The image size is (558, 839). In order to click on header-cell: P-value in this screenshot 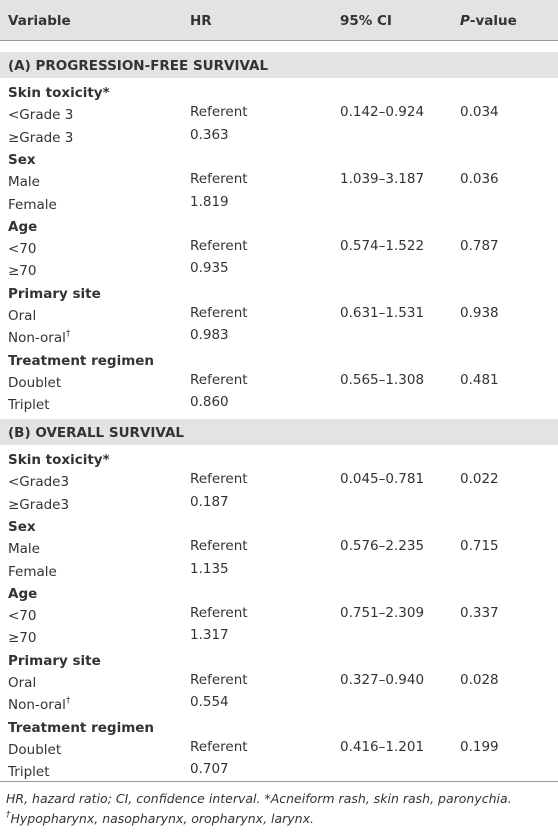, I will do `click(488, 21)`.